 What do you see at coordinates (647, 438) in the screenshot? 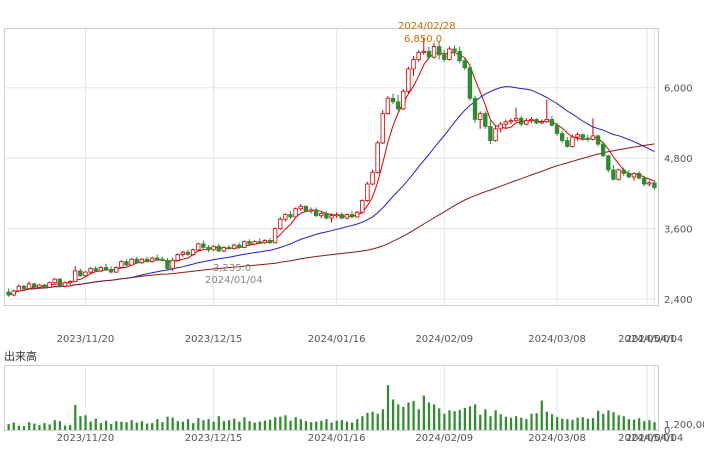
I see `volume-x-tick-label: 2024/05/01` at bounding box center [647, 438].